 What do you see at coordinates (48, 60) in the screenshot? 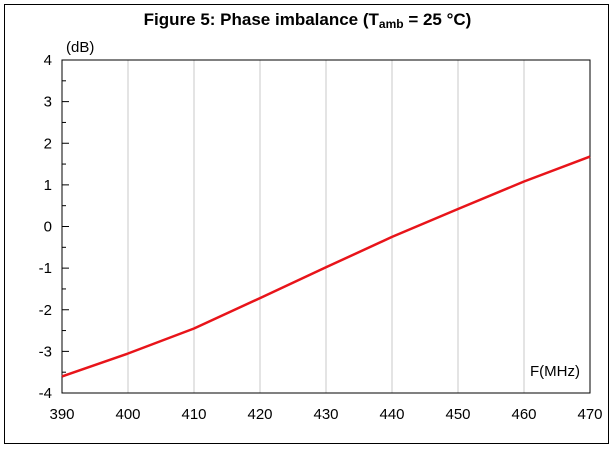
I see `y-tick-label: 4` at bounding box center [48, 60].